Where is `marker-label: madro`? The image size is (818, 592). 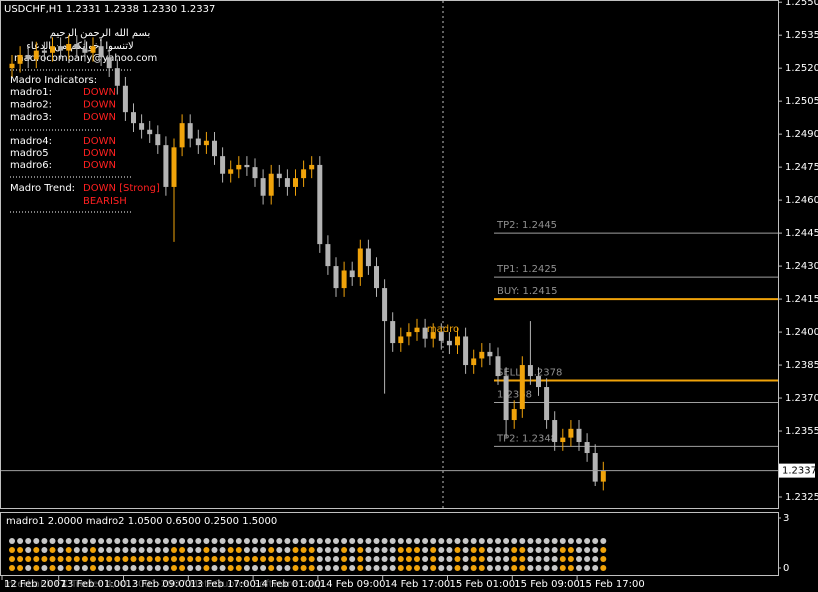 marker-label: madro is located at coordinates (443, 329).